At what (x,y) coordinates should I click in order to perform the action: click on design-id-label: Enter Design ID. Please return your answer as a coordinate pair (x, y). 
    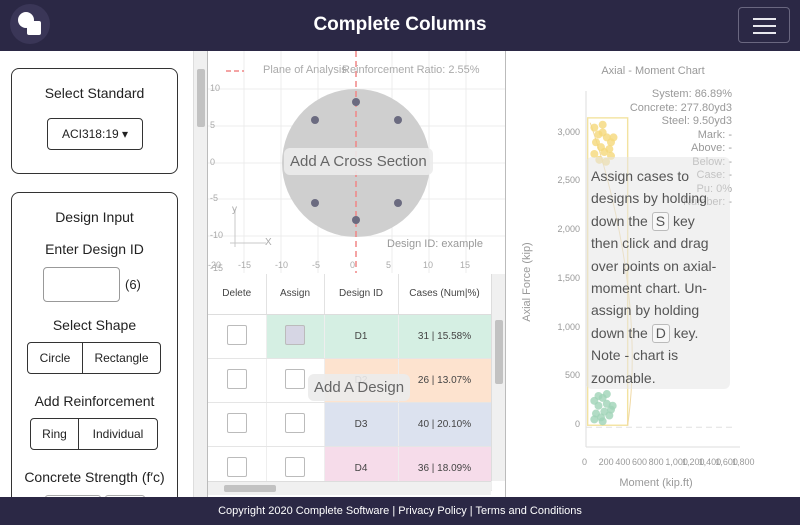
    Looking at the image, I should click on (94, 249).